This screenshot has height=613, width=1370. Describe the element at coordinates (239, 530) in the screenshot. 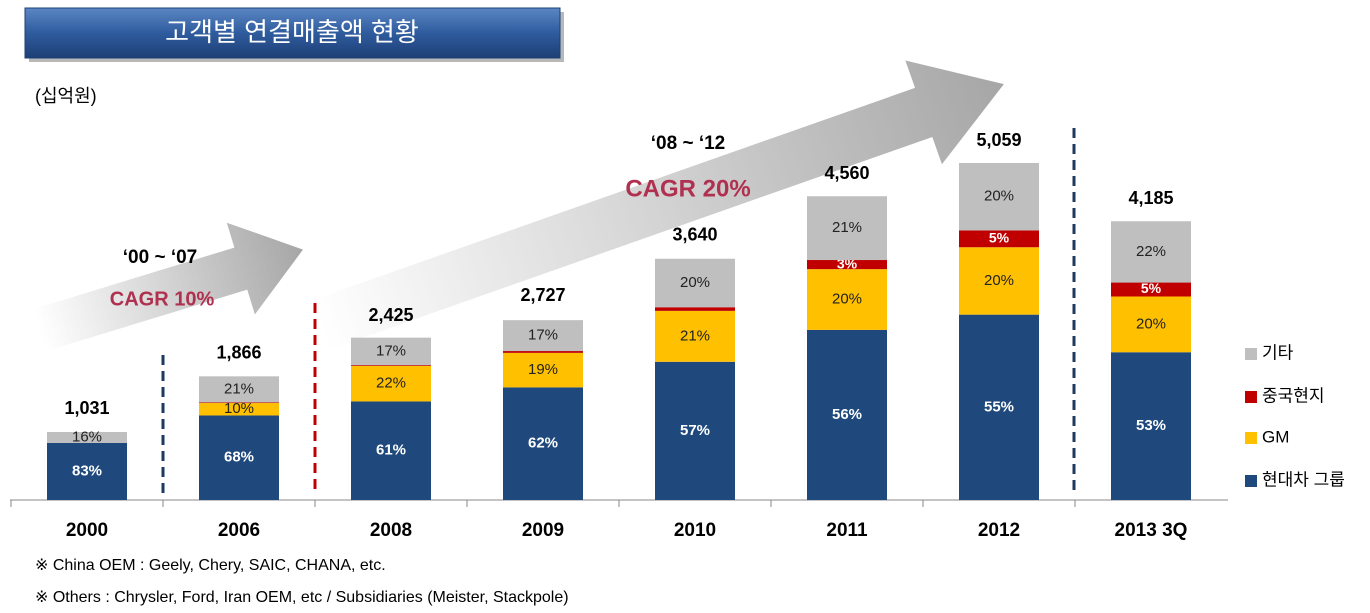

I see `x-tick-label: 2006` at that location.